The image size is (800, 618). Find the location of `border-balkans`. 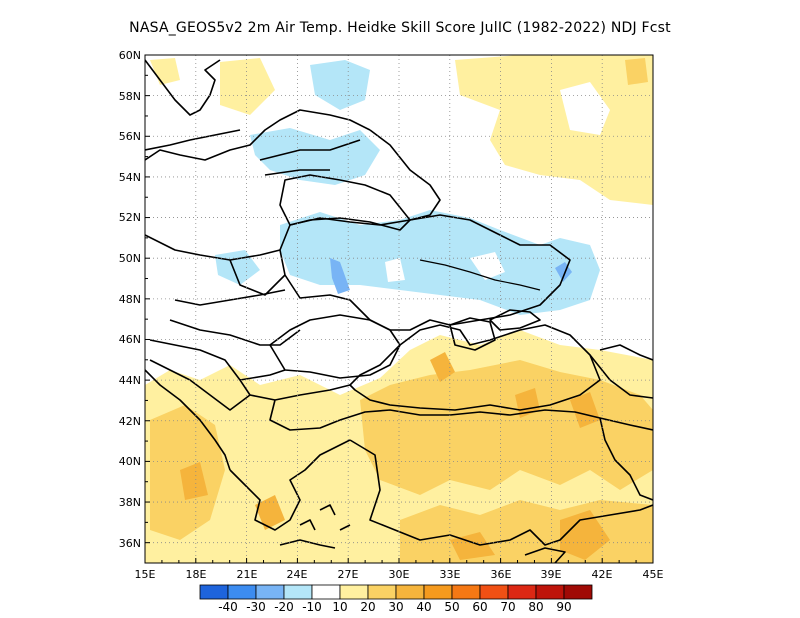

border-balkans is located at coordinates (250, 385).